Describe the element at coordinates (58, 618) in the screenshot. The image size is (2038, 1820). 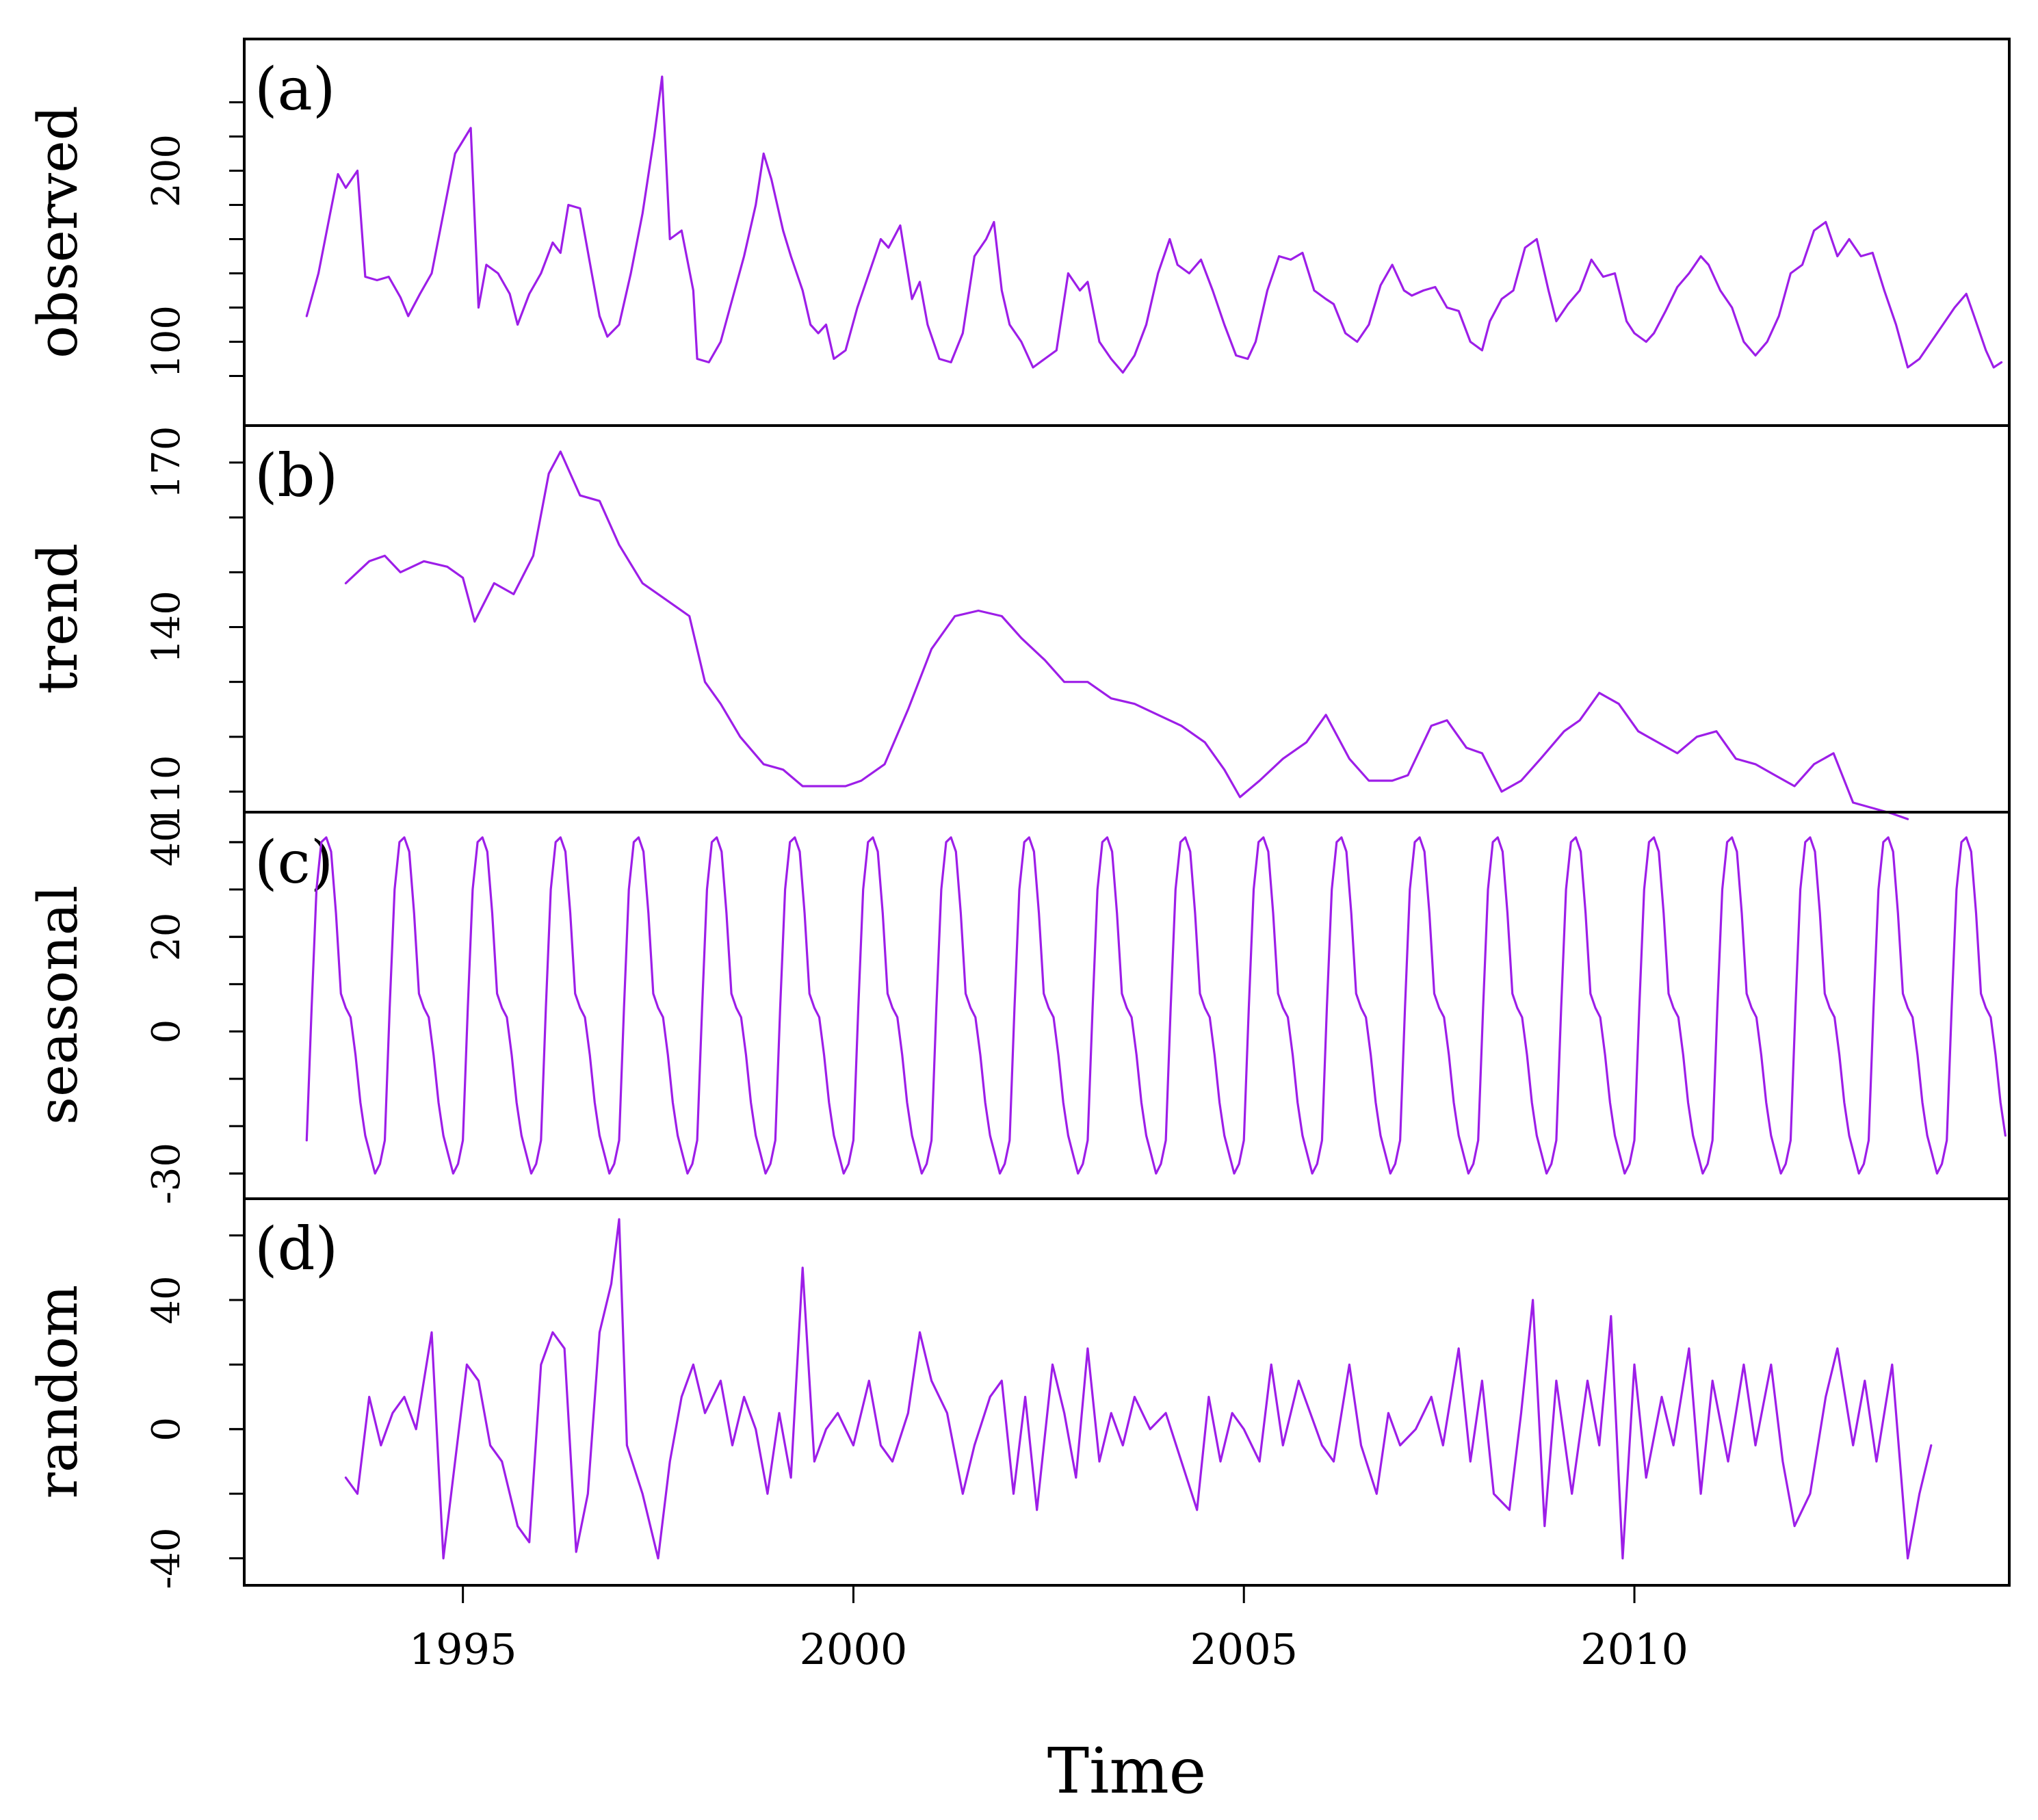
I see `panel-trend-ylabel: trend` at that location.